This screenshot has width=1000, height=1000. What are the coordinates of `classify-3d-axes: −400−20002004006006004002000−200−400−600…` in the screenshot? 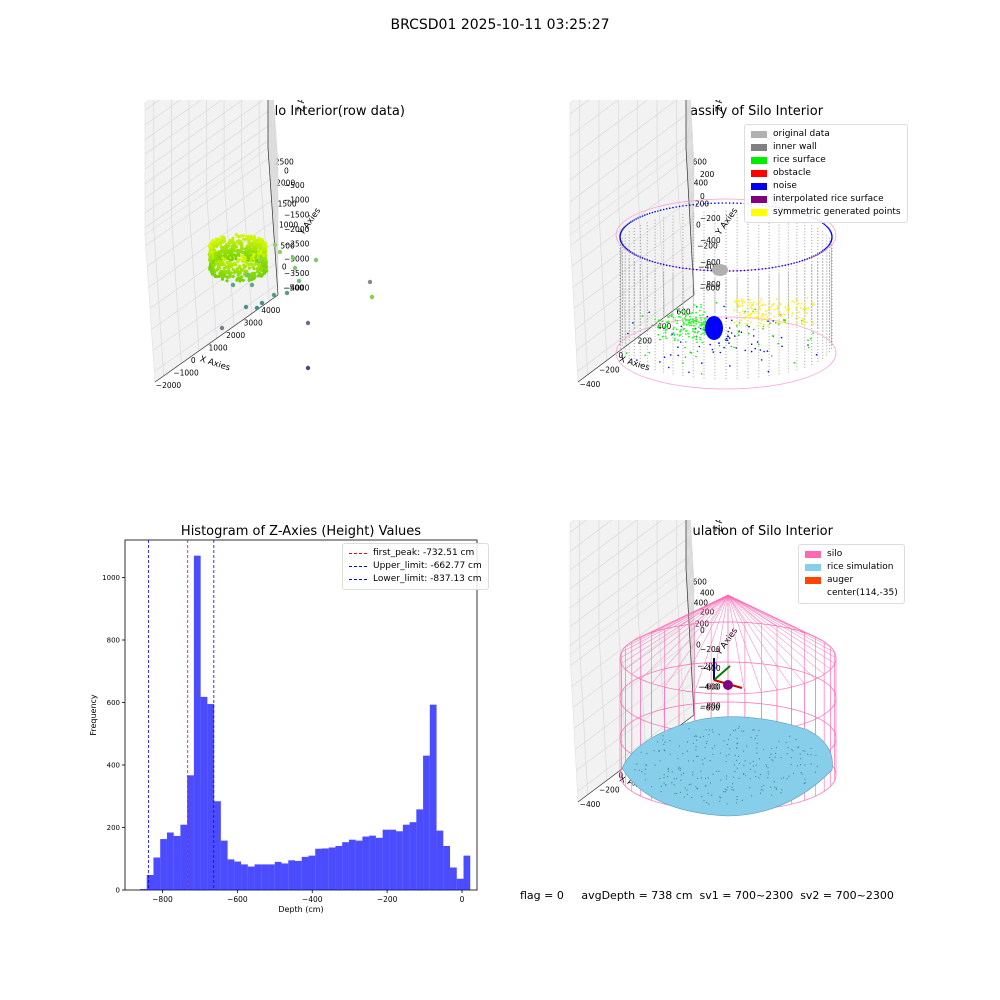 It's located at (703, 245).